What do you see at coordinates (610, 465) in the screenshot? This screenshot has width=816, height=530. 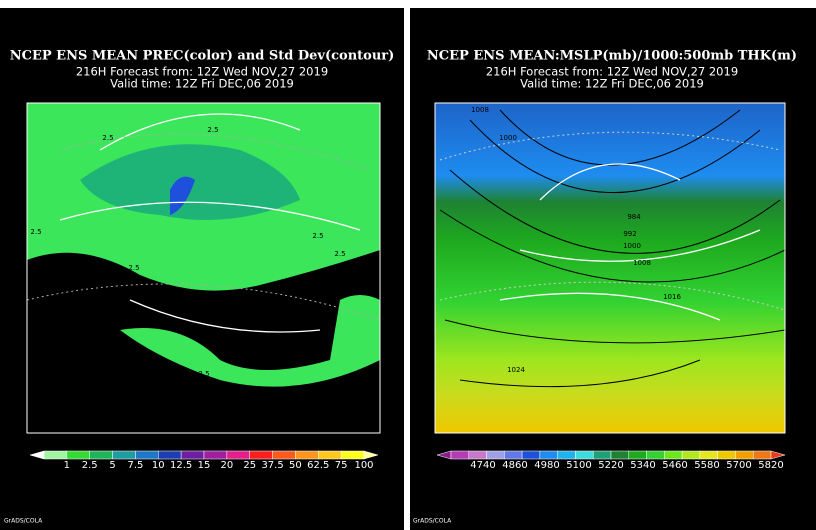 I see `colorbar-label: 5220` at bounding box center [610, 465].